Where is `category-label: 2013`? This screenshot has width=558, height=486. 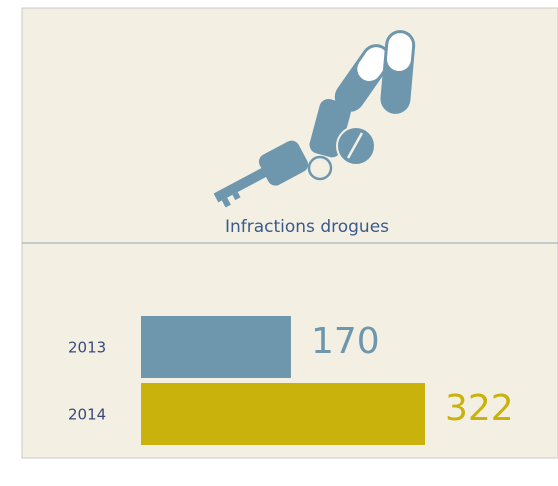
category-label: 2013 is located at coordinates (87, 348).